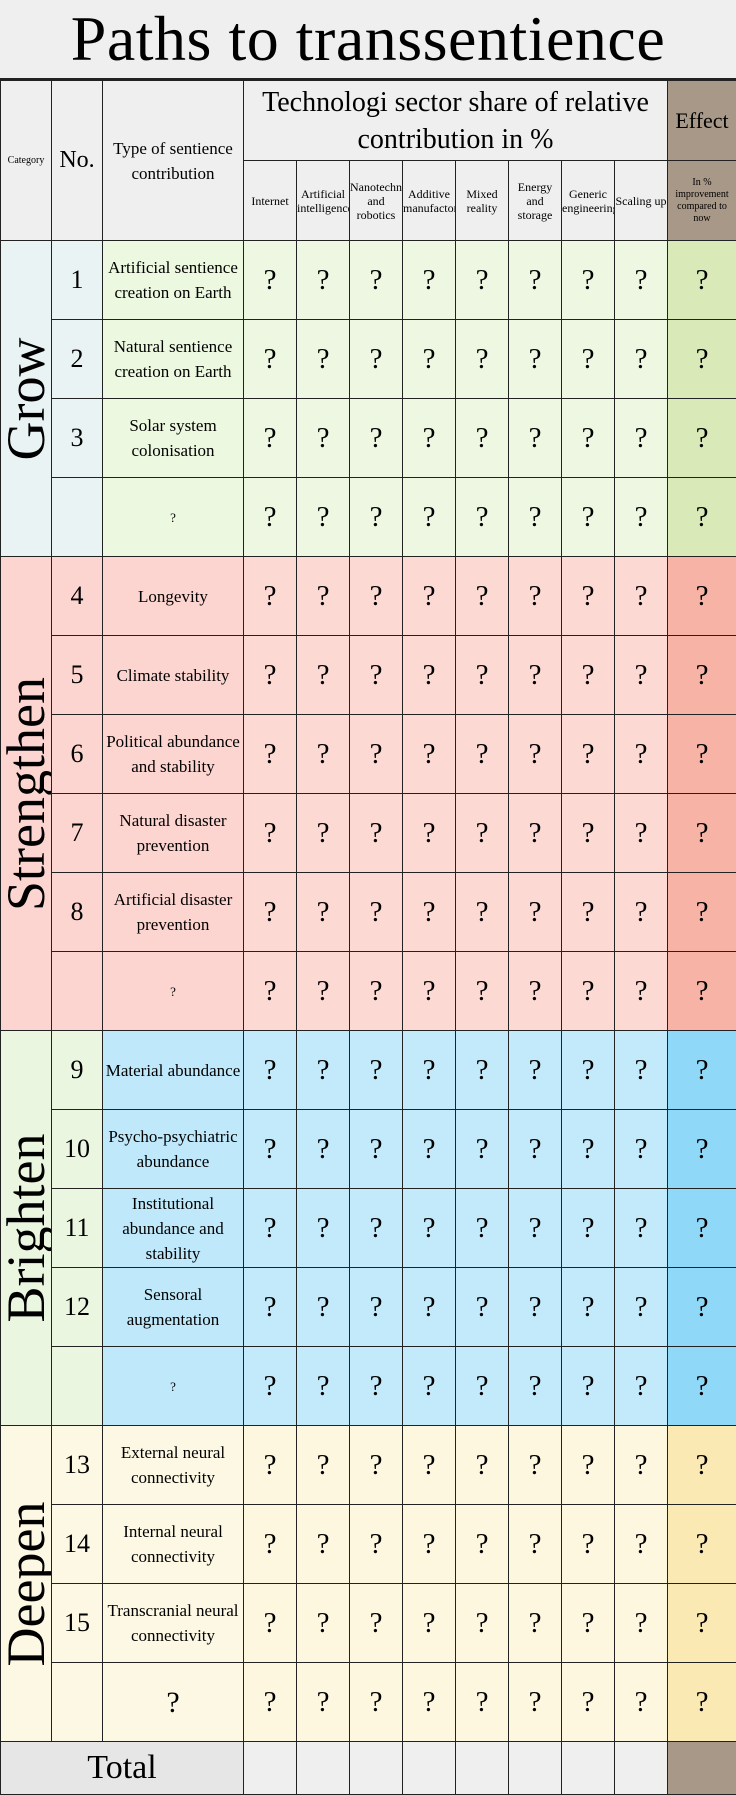  What do you see at coordinates (26, 399) in the screenshot?
I see `category-cell-grow: Grow` at bounding box center [26, 399].